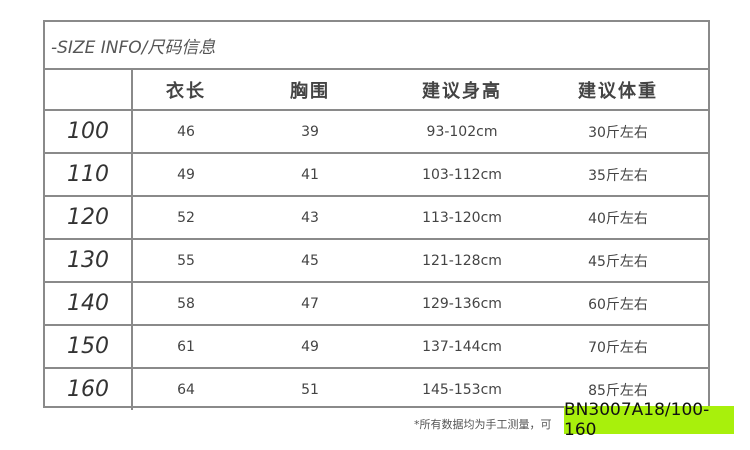  What do you see at coordinates (649, 420) in the screenshot?
I see `product-code-badge: BN3007A18/100-160` at bounding box center [649, 420].